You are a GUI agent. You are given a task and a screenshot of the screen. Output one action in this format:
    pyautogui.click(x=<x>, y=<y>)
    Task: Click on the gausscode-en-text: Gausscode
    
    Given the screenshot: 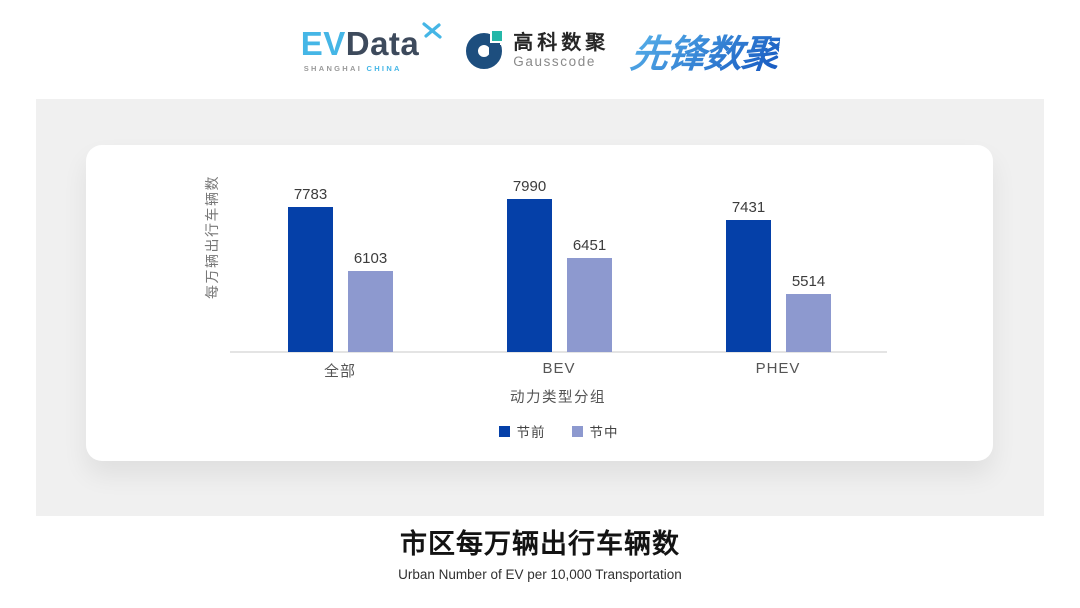 What is the action you would take?
    pyautogui.click(x=554, y=61)
    